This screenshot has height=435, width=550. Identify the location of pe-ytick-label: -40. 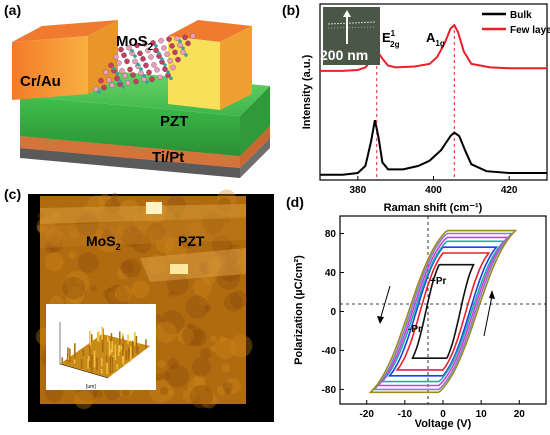
(329, 351).